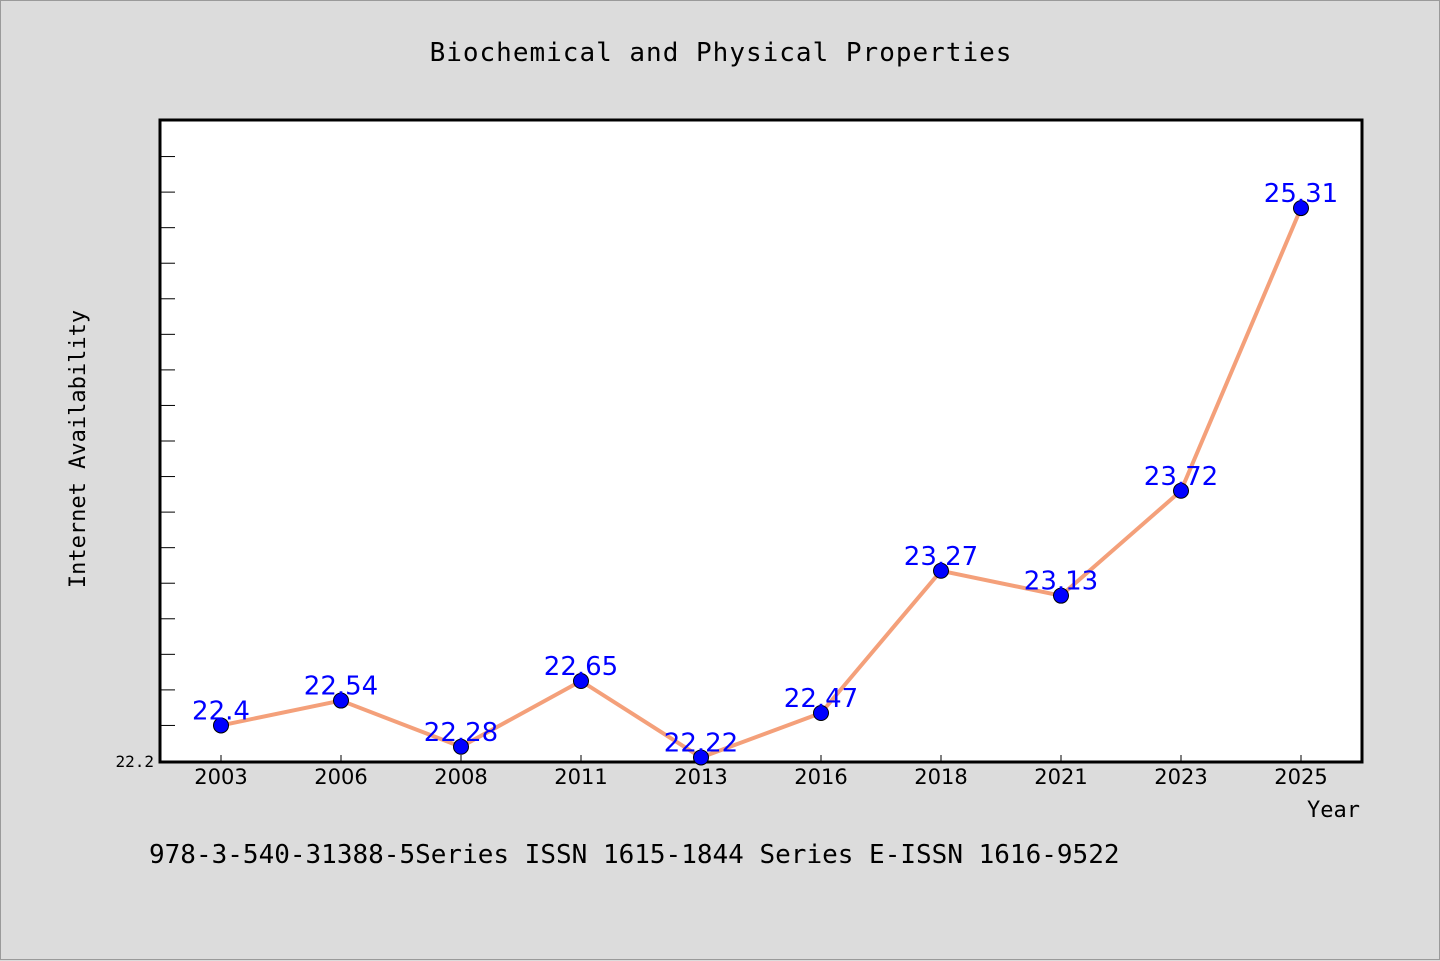  What do you see at coordinates (700, 777) in the screenshot?
I see `x-tick-label: 2013` at bounding box center [700, 777].